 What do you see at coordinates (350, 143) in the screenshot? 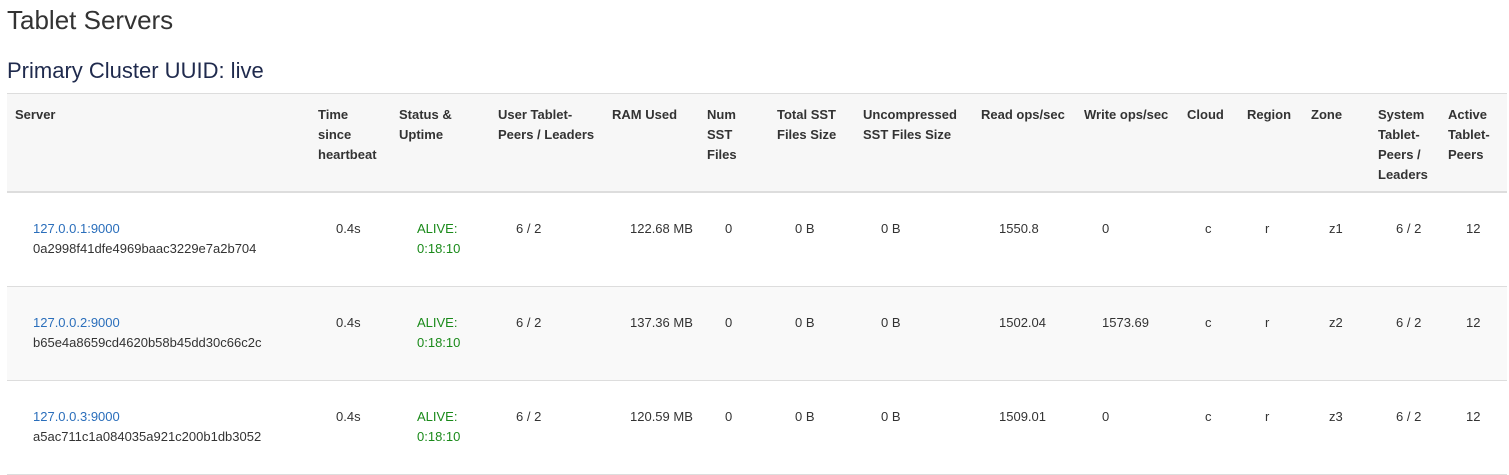
I see `column-header: Time since heartbeat` at bounding box center [350, 143].